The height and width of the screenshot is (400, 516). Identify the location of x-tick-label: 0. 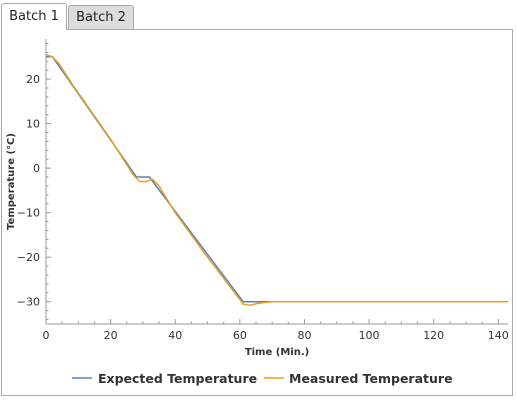
(46, 335).